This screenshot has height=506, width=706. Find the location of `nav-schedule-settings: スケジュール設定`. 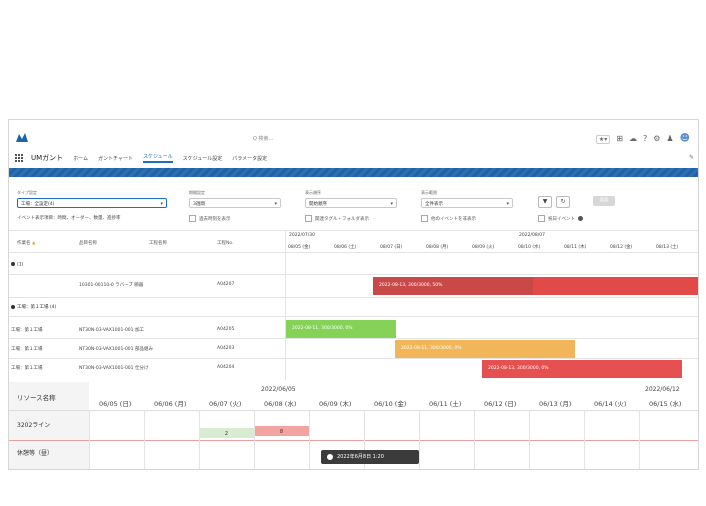

nav-schedule-settings: スケジュール設定 is located at coordinates (202, 158).